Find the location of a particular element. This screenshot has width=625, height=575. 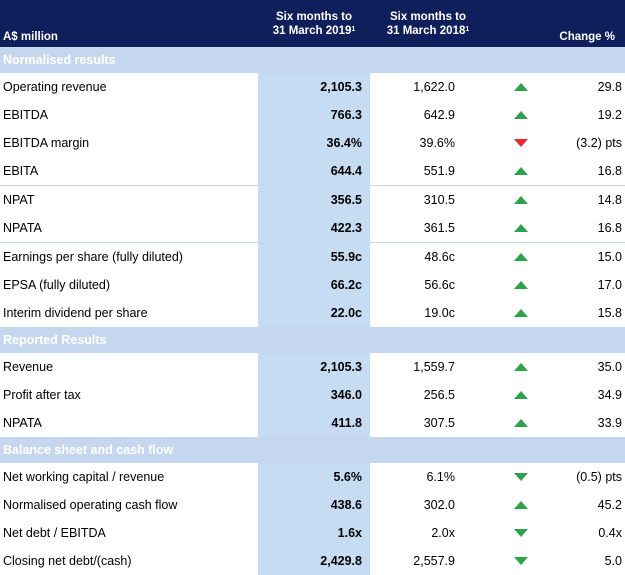

prior-value: 2.0x is located at coordinates (443, 533).